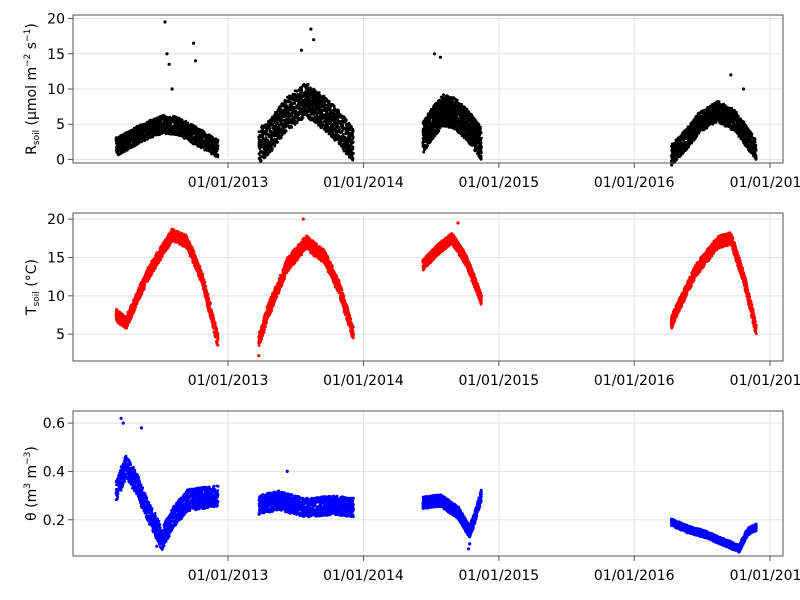  What do you see at coordinates (295, 103) in the screenshot?
I see `soil-respiration-point-1936` at bounding box center [295, 103].